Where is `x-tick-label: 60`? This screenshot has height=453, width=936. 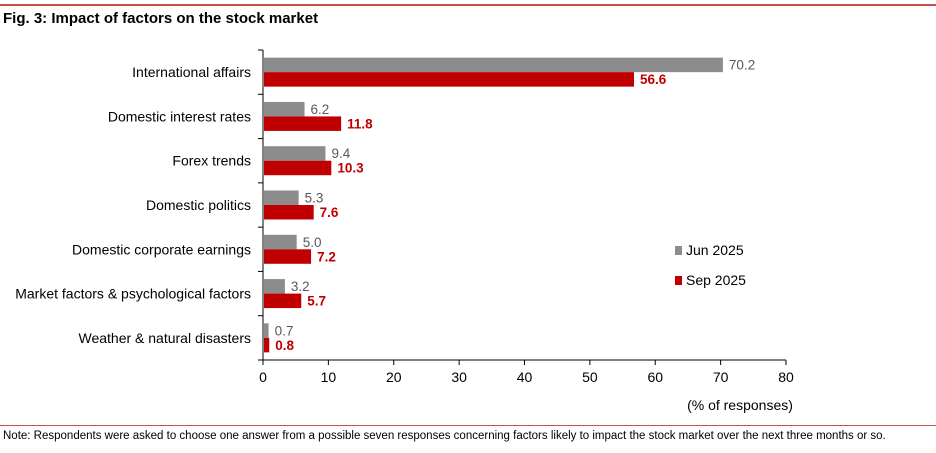 x-tick-label: 60 is located at coordinates (655, 377).